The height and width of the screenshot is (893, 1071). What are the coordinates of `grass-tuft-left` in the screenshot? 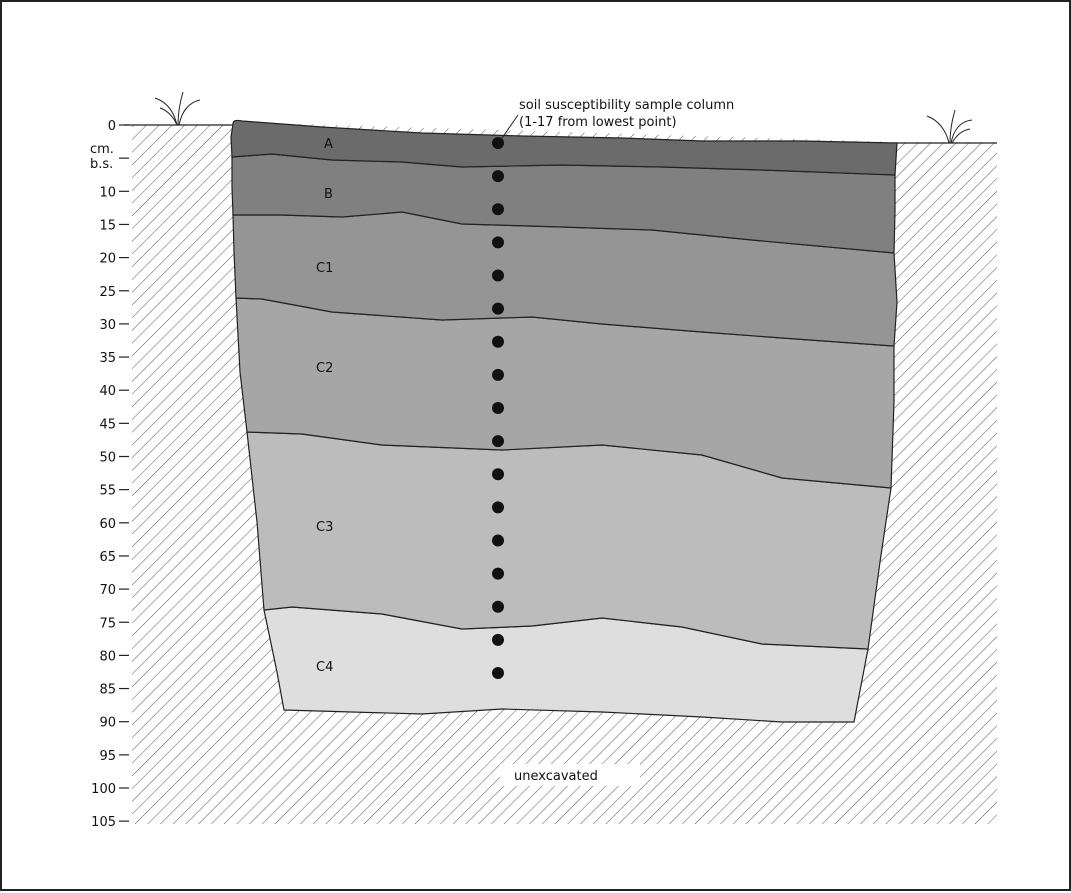 It's located at (177, 108).